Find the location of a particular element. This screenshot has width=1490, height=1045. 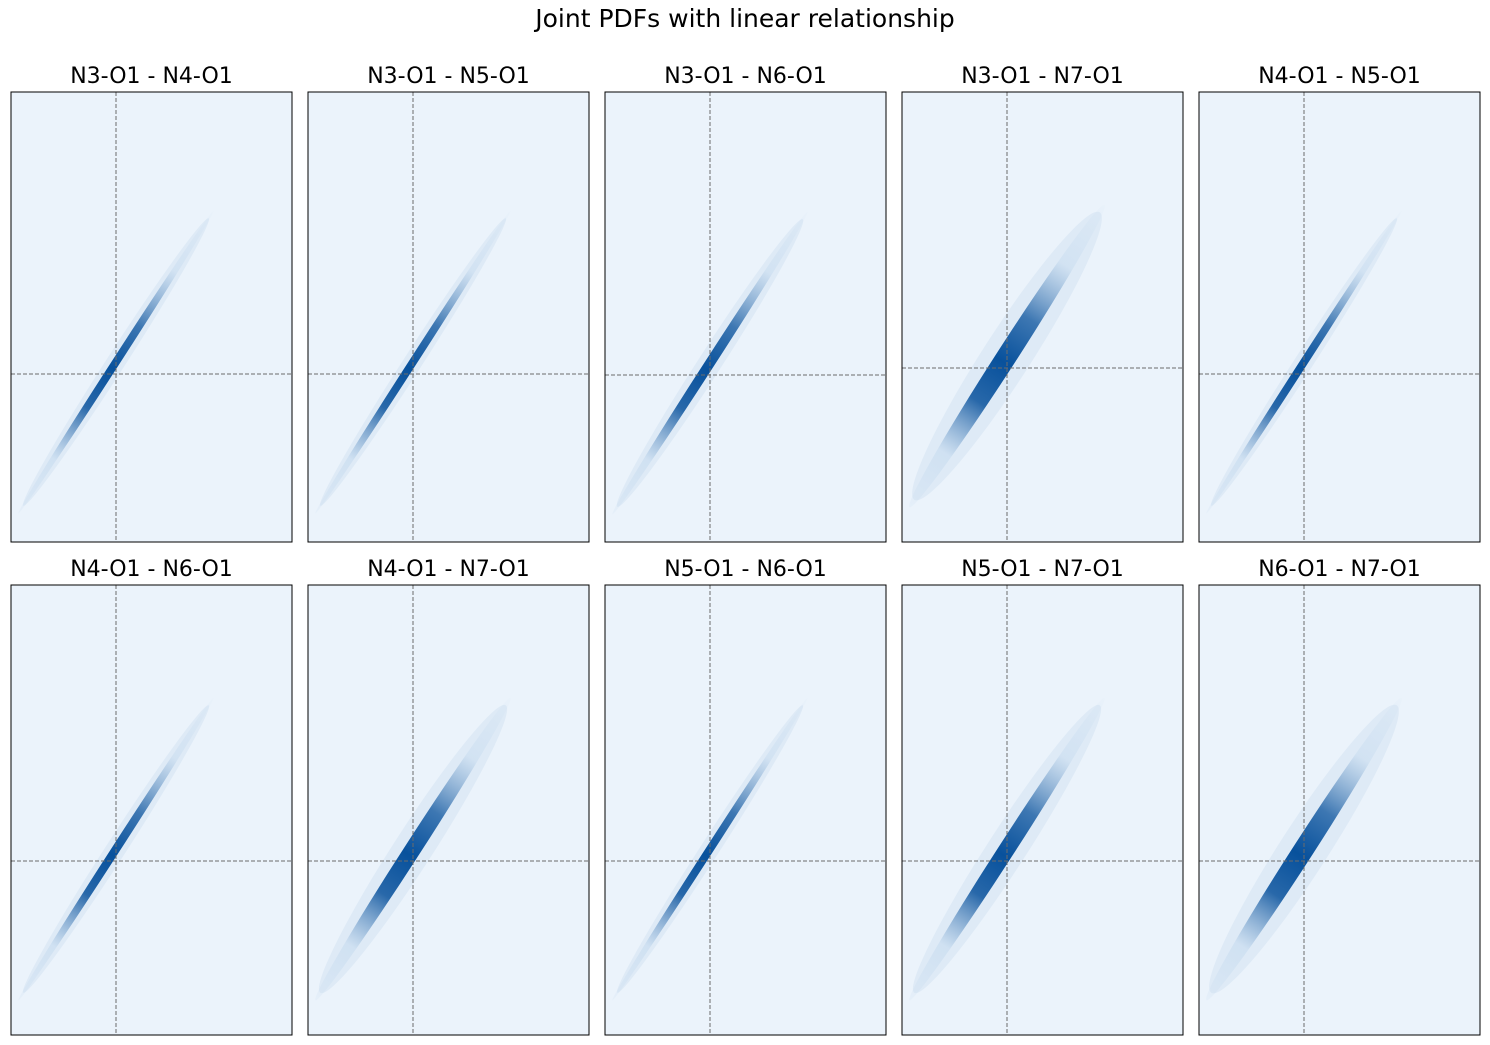

panel-9: N5-O1 - N7-O1 is located at coordinates (1042, 796).